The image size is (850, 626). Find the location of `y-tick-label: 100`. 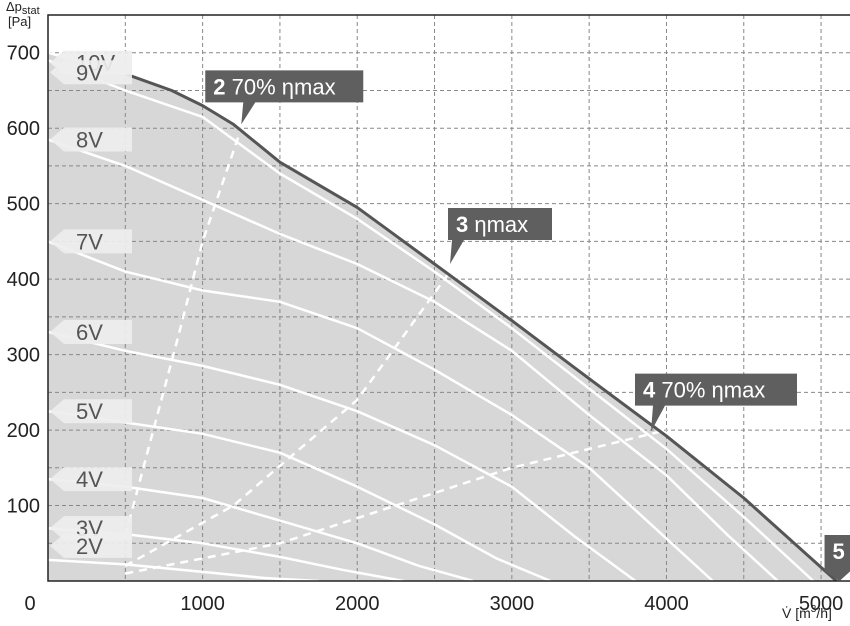

y-tick-label: 100 is located at coordinates (23, 507).